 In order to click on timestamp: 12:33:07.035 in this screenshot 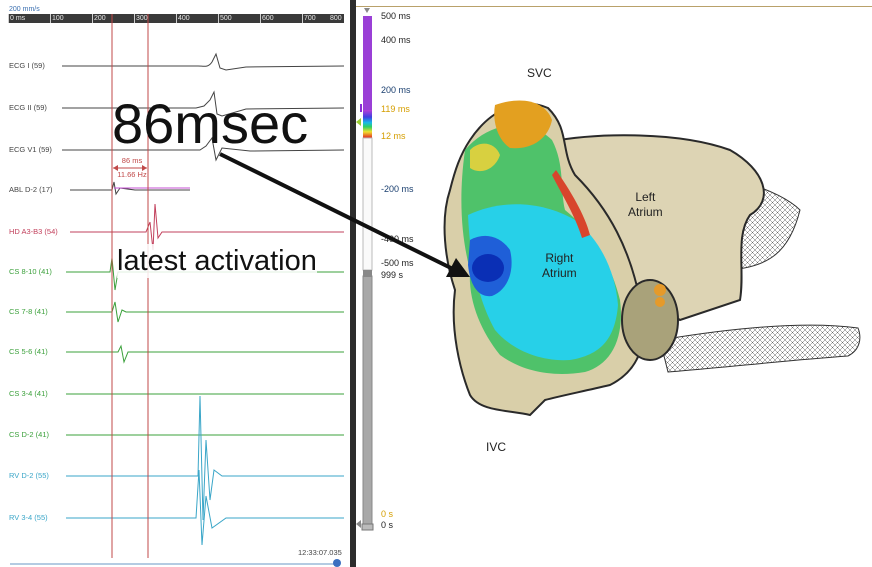, I will do `click(320, 552)`.